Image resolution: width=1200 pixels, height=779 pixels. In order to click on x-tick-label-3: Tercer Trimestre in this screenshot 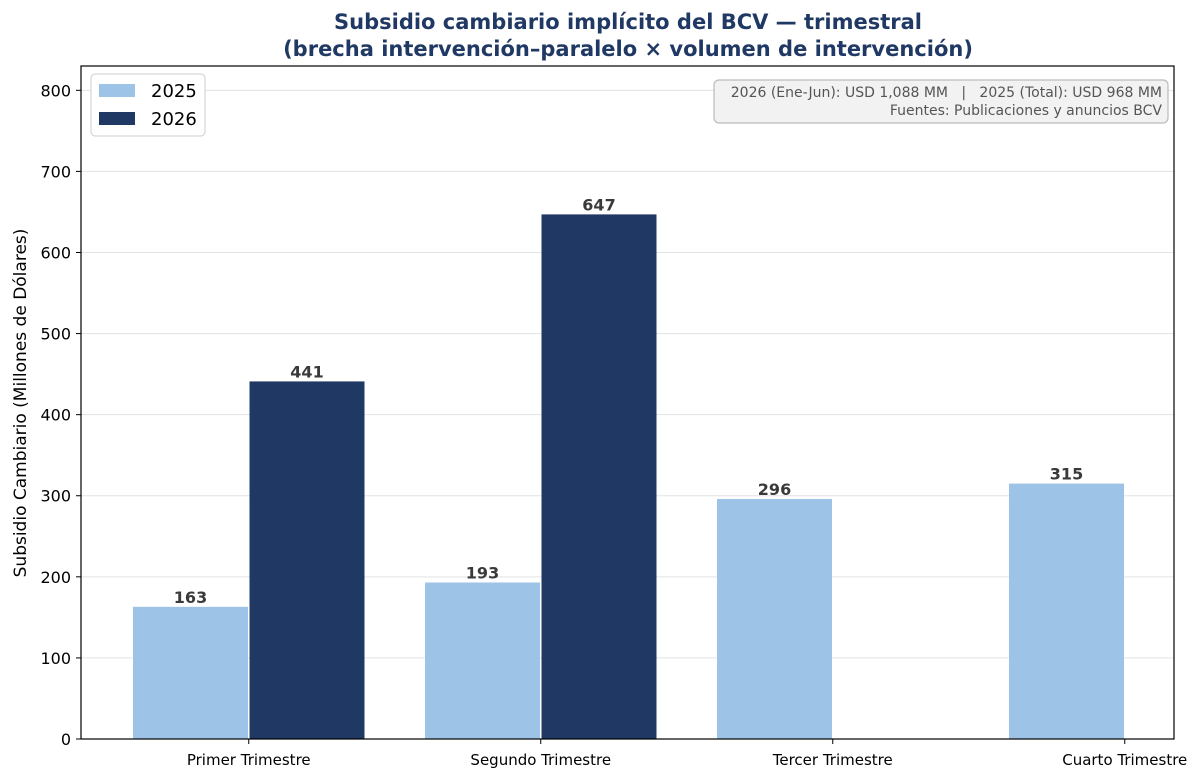, I will do `click(832, 760)`.